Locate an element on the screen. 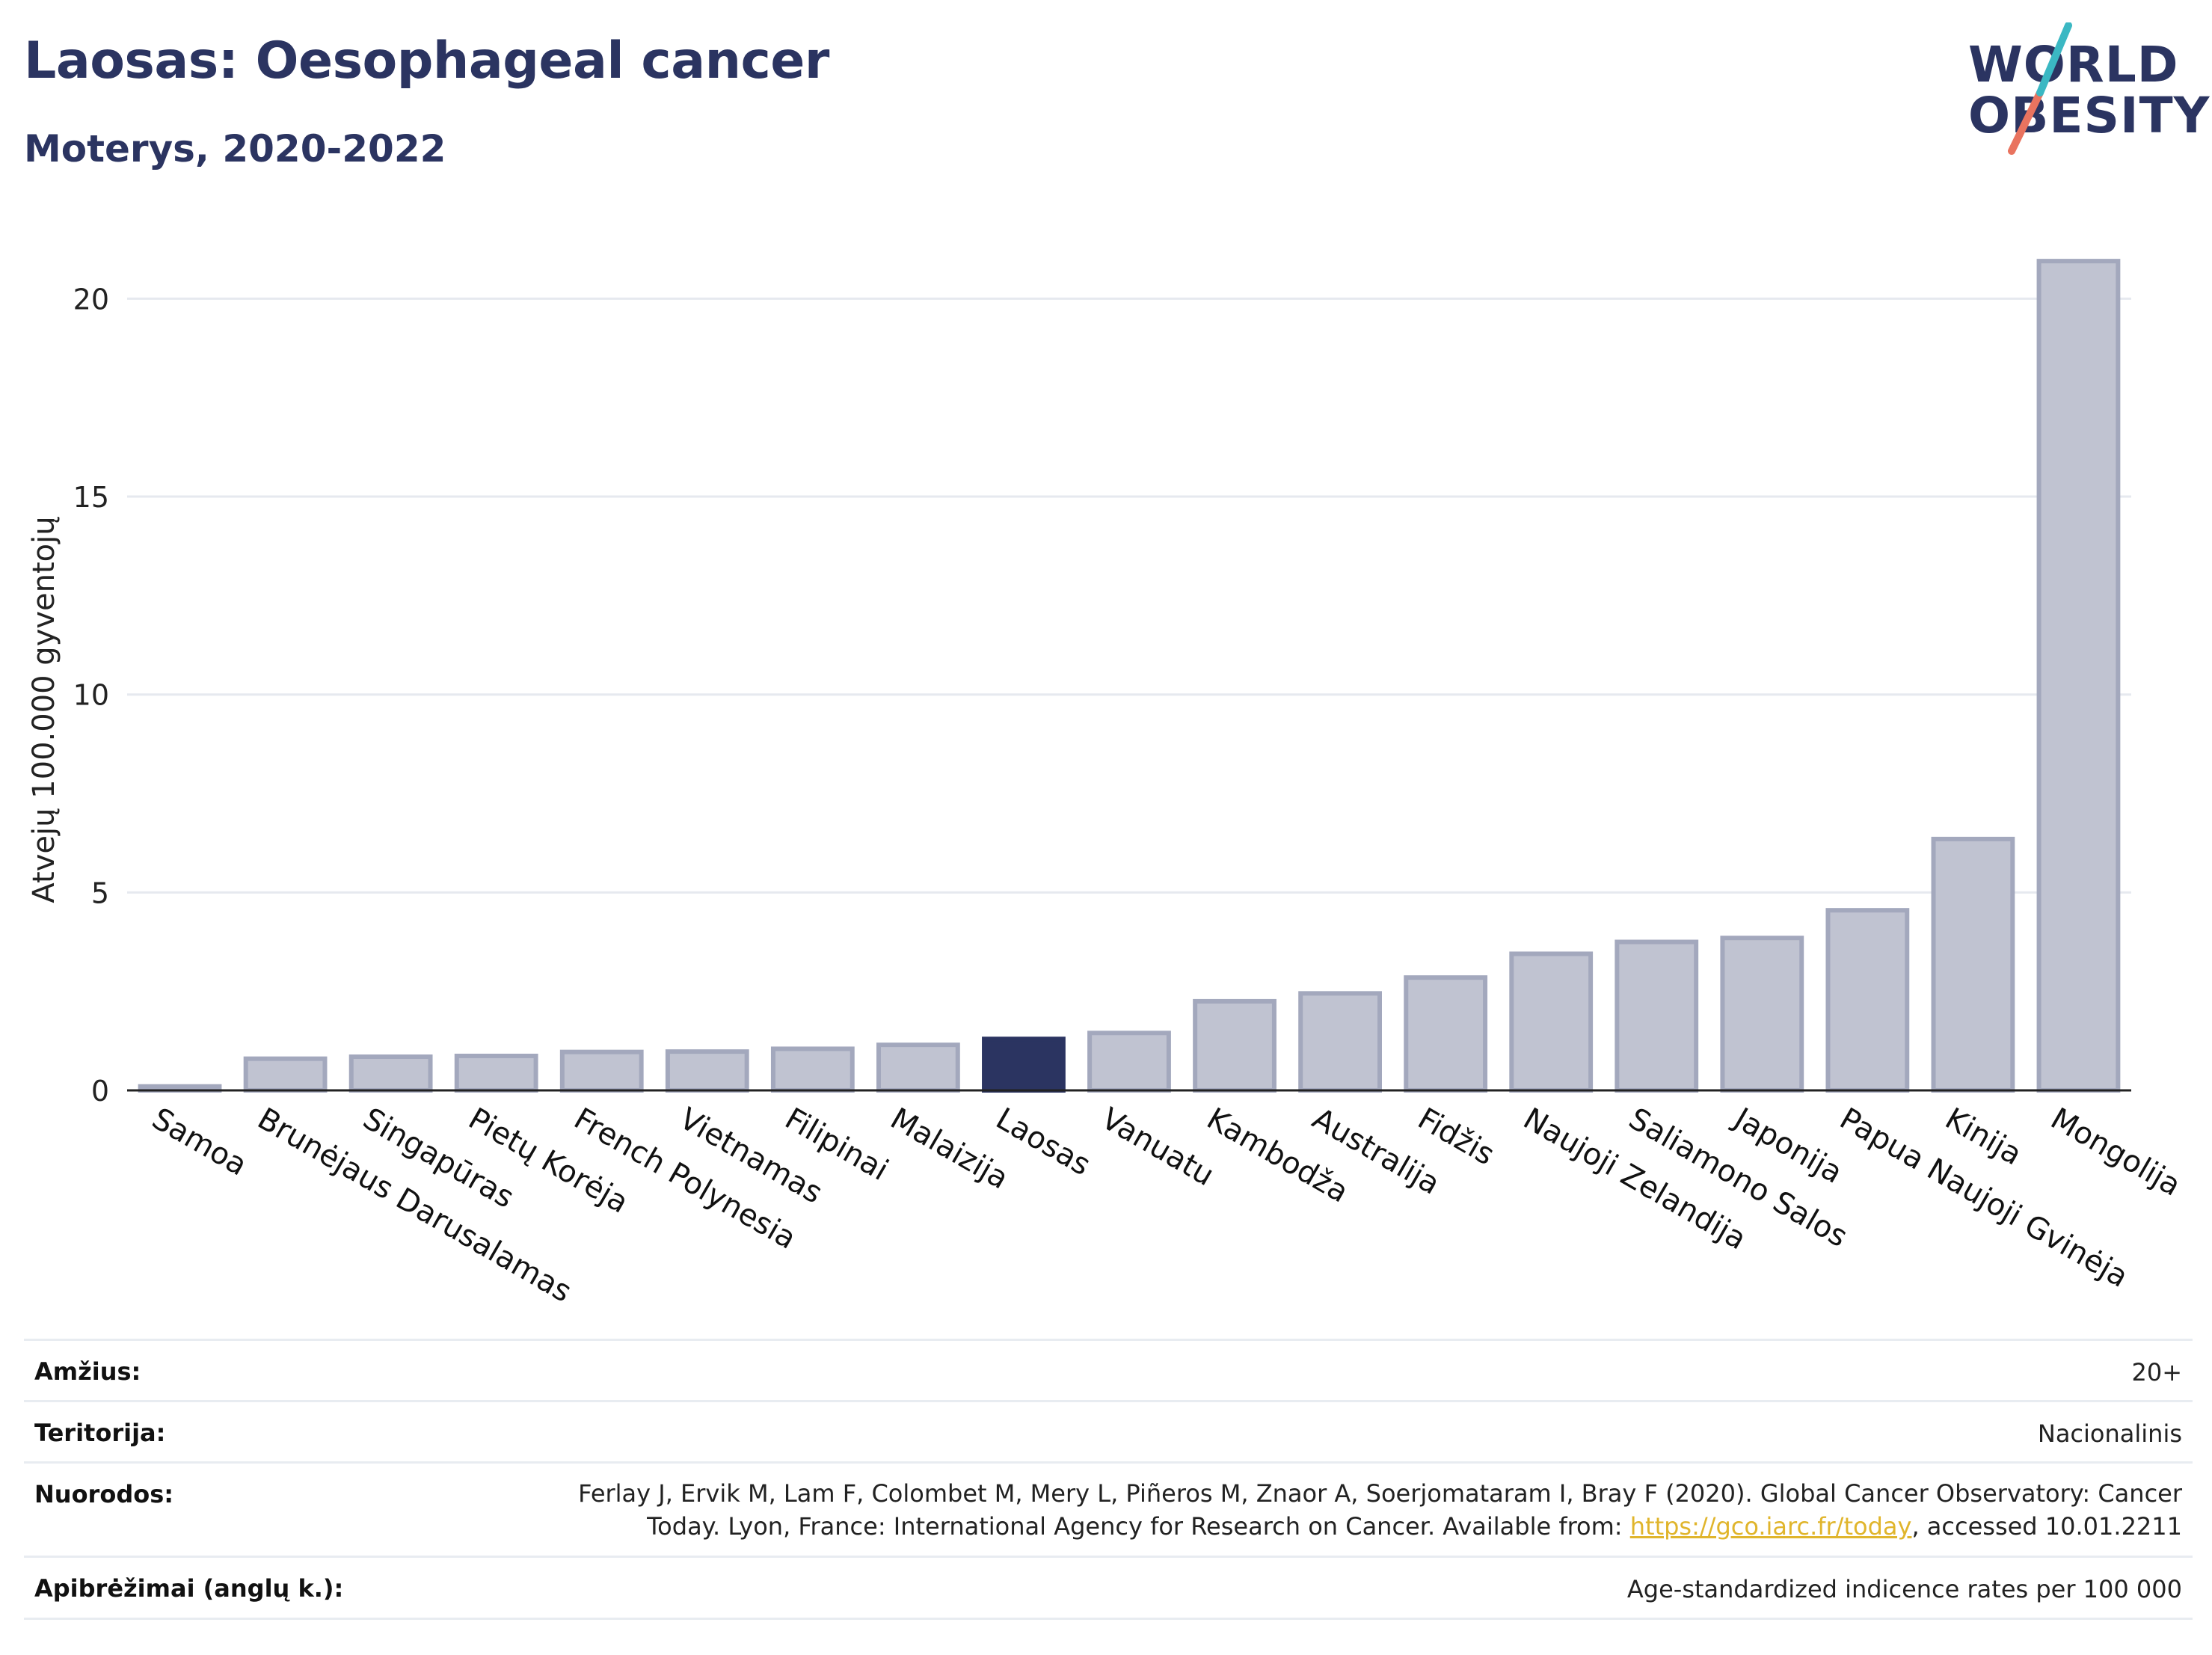 The image size is (2212, 1655). x-tick-label: Malaizija is located at coordinates (949, 1149).